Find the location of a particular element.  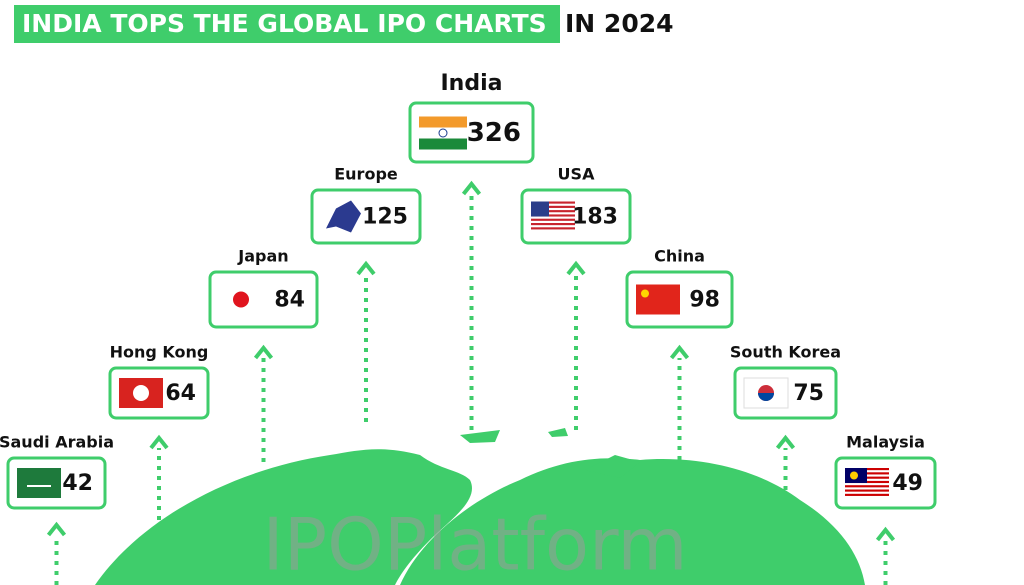

watermark: IPOPlatform is located at coordinates (475, 544).